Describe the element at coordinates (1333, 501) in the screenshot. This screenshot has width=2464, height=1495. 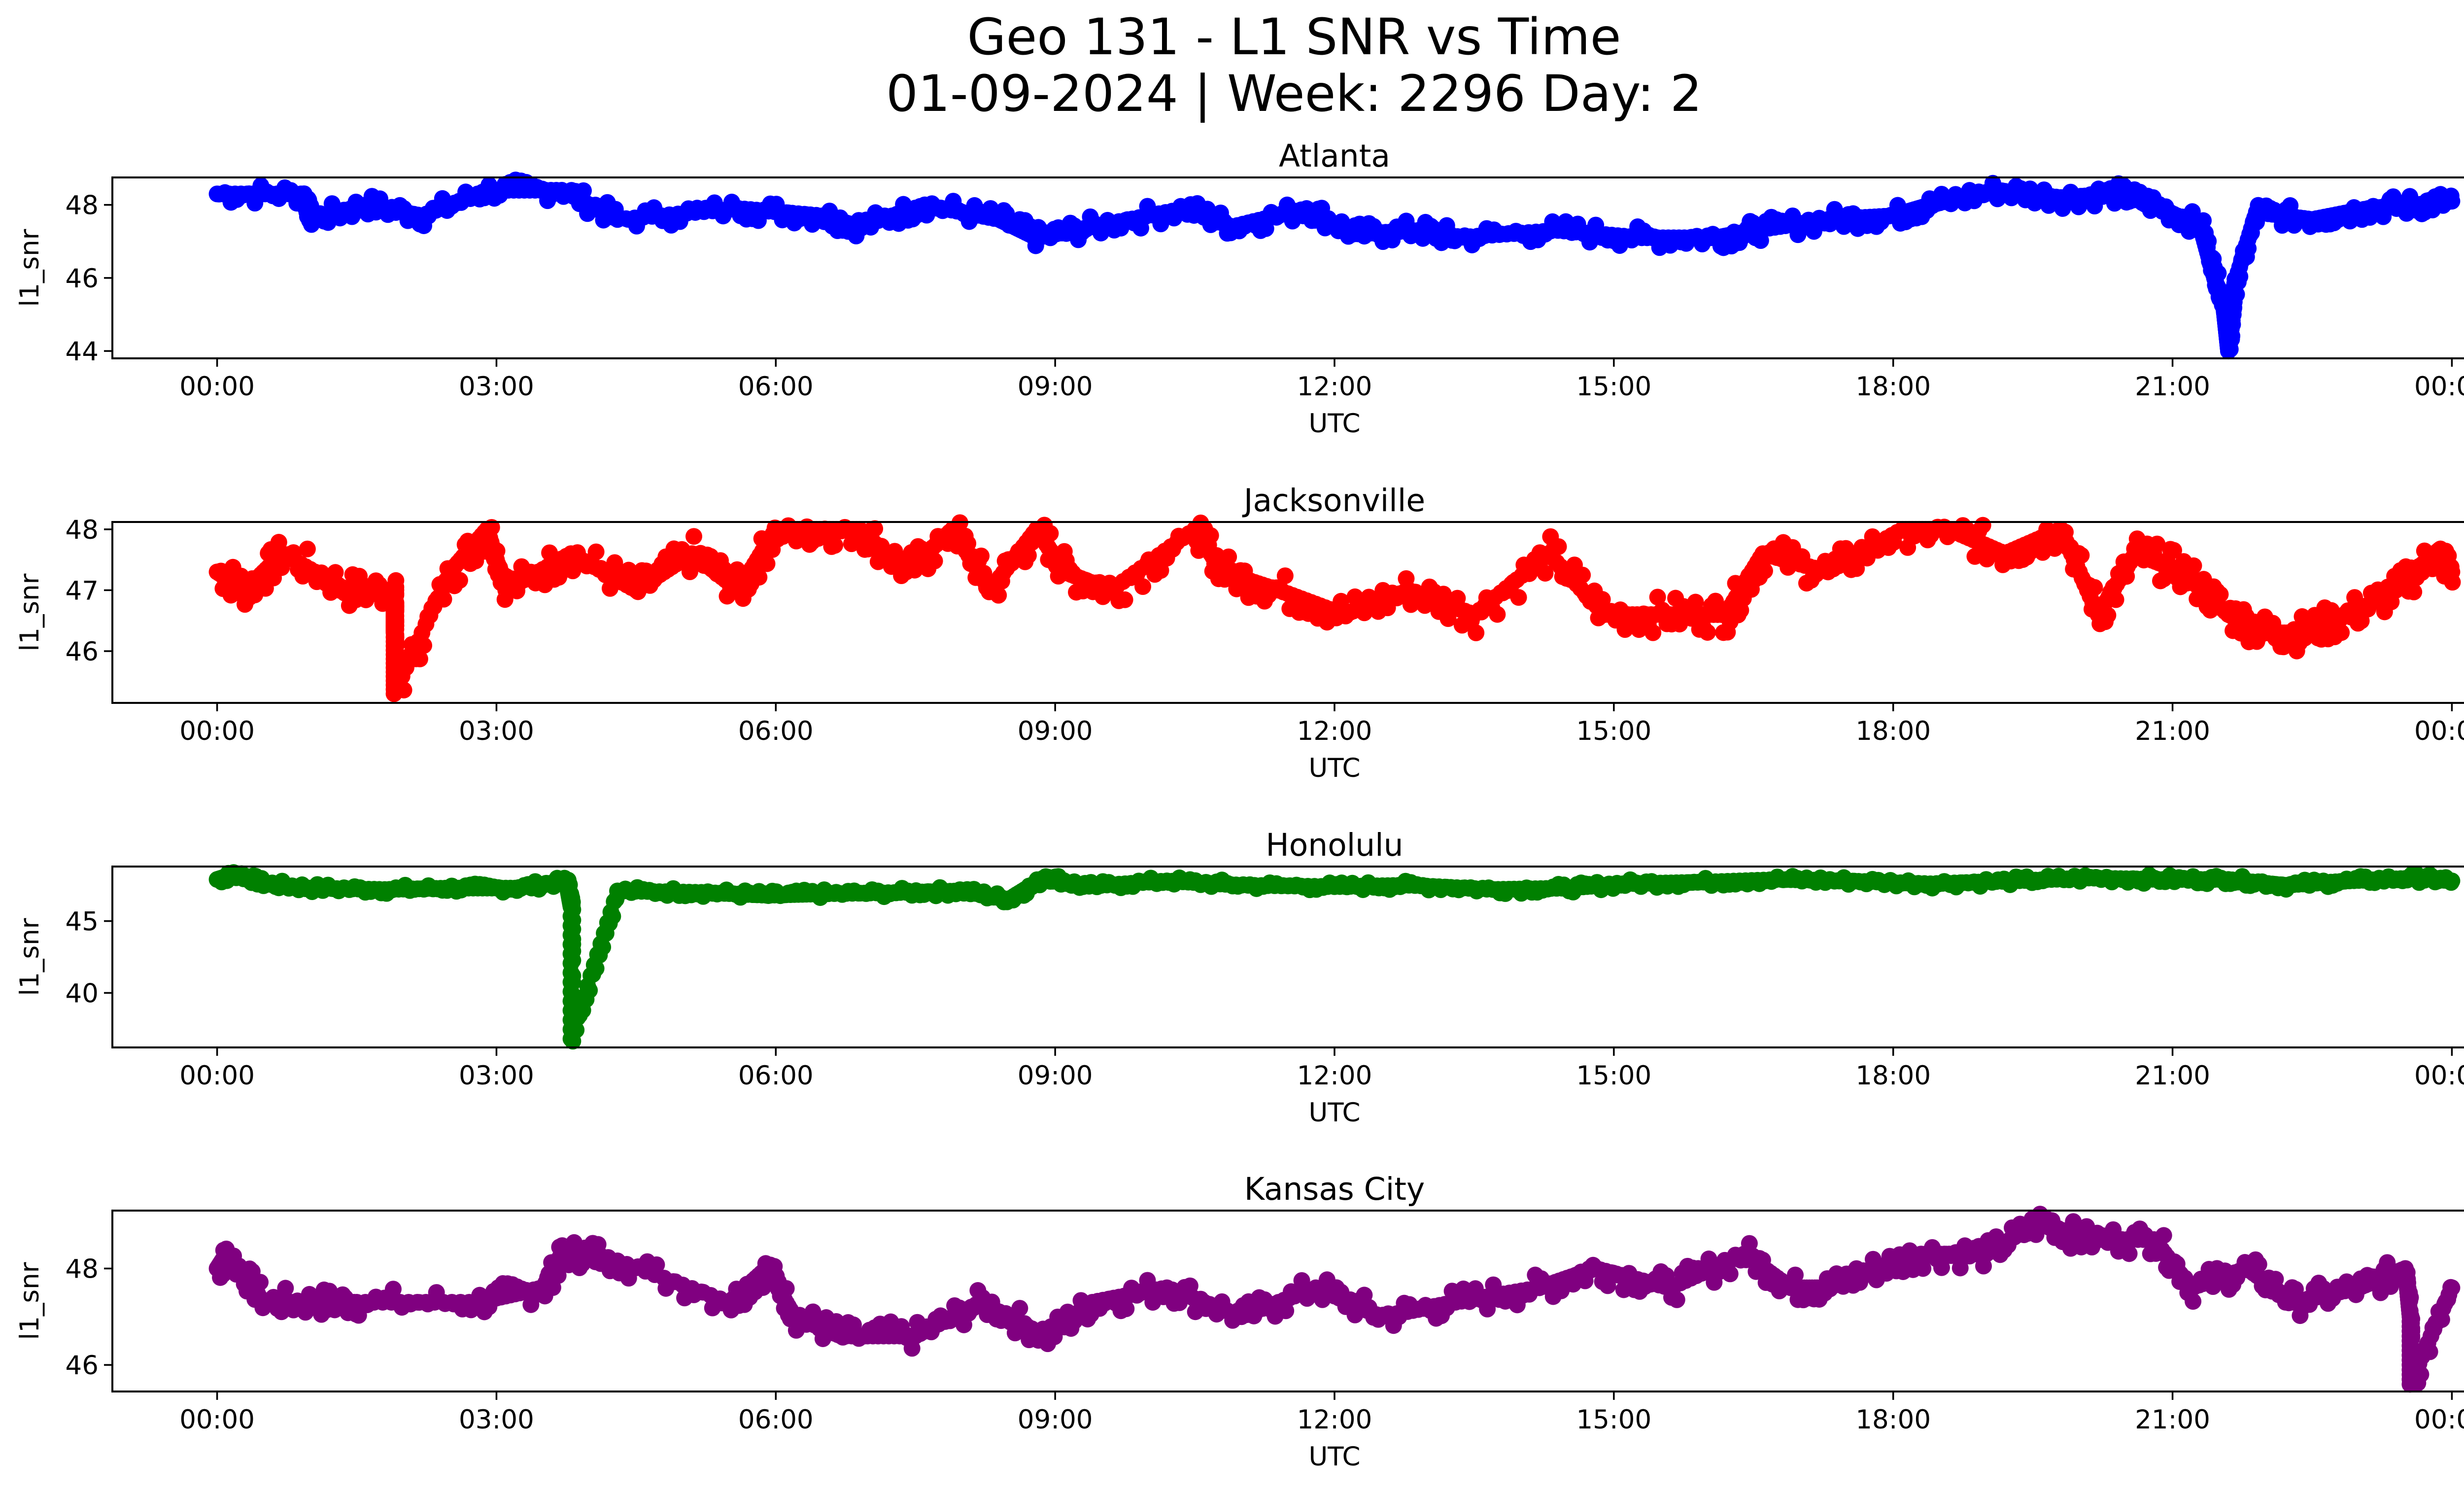
I see `subplot-title: Jacksonville` at that location.